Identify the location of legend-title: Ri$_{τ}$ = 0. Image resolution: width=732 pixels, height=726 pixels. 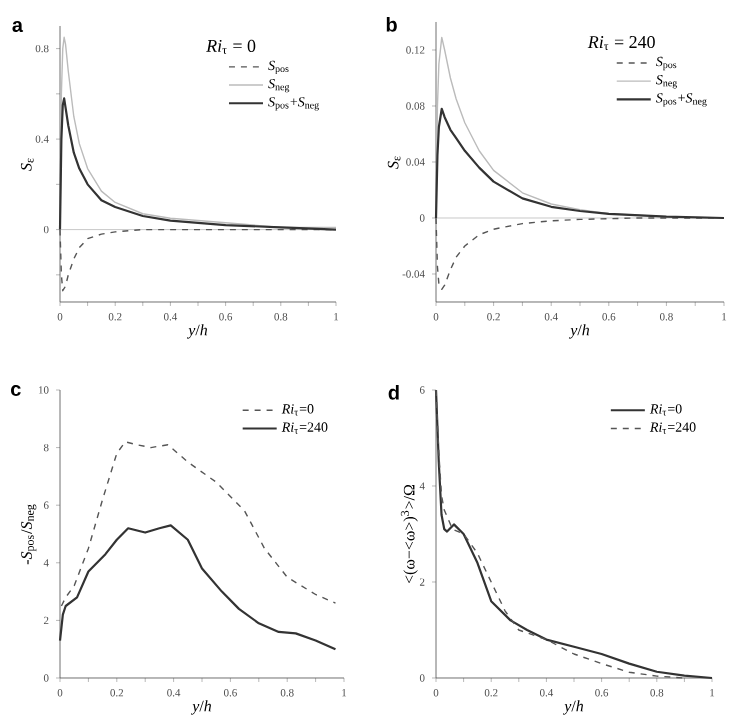
(231, 46).